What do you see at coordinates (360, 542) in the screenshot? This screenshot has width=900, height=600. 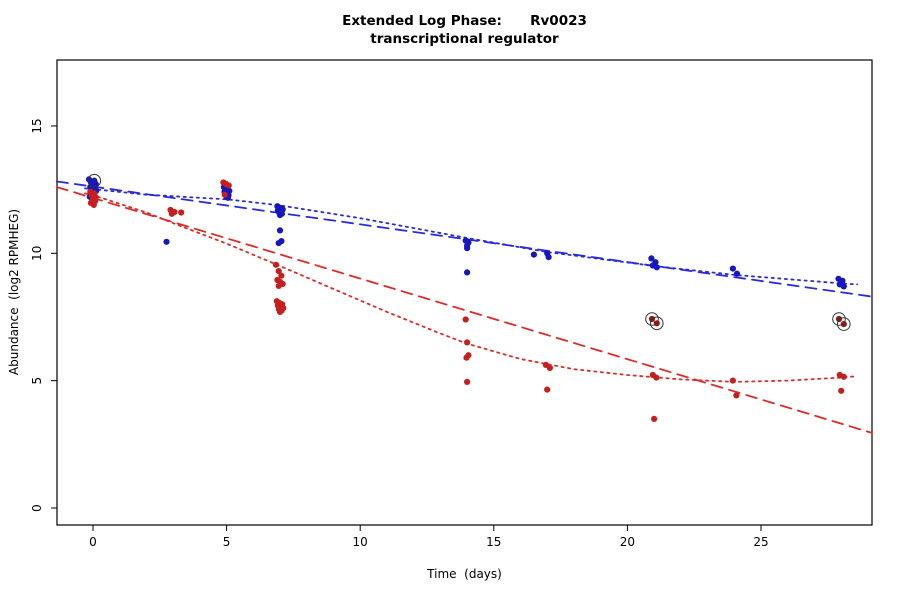 I see `x-tick-label: 10` at bounding box center [360, 542].